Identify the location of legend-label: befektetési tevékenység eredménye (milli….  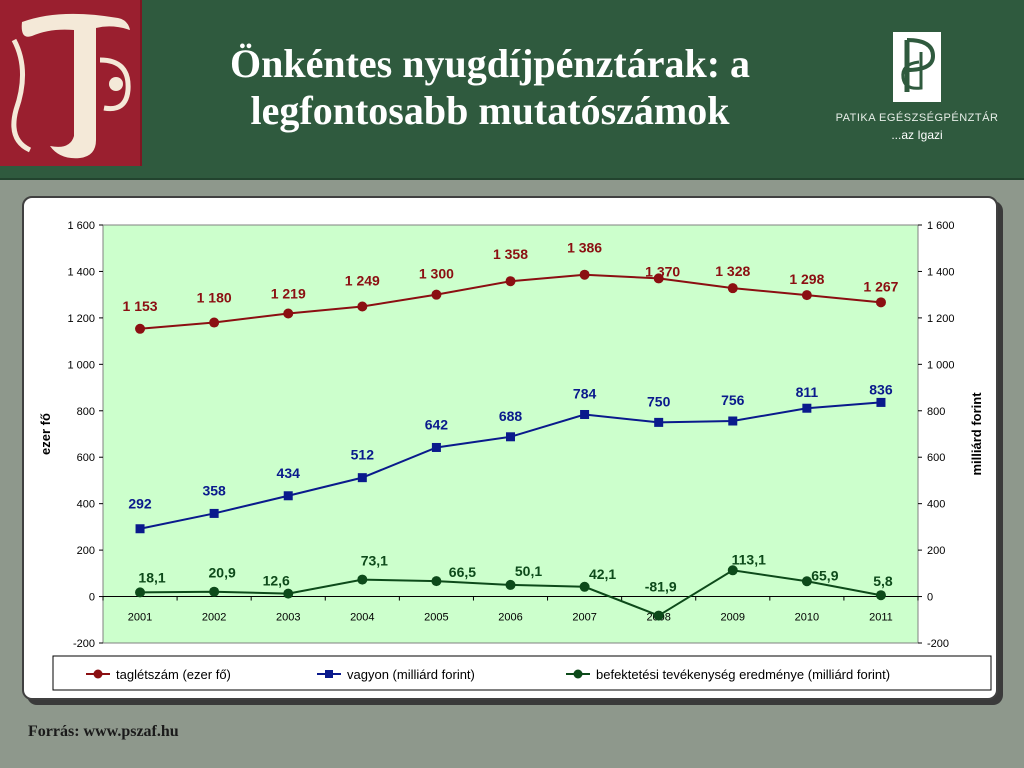
(743, 674).